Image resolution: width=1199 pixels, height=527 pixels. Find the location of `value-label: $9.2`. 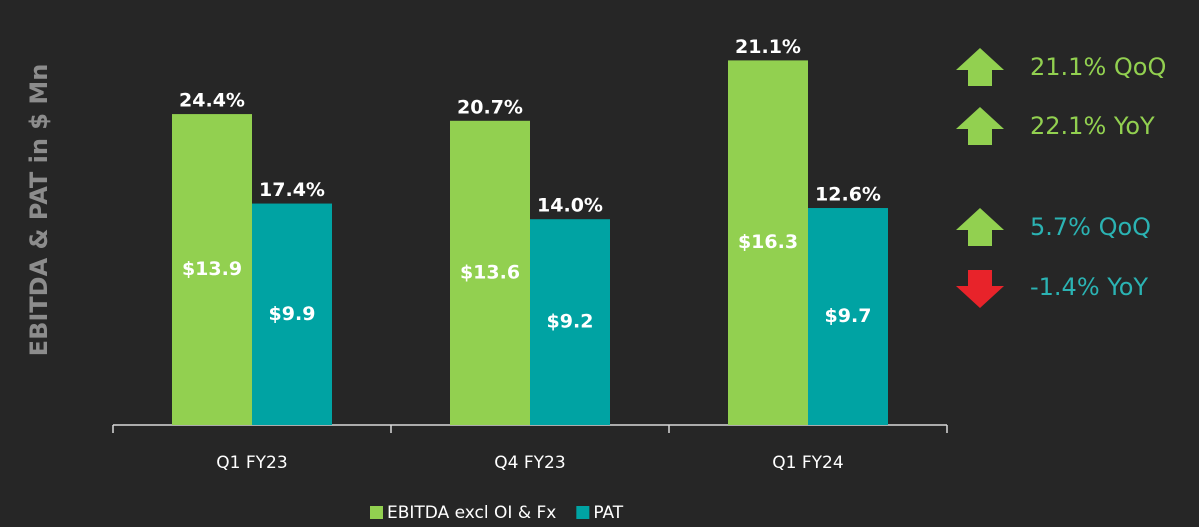

value-label: $9.2 is located at coordinates (570, 322).